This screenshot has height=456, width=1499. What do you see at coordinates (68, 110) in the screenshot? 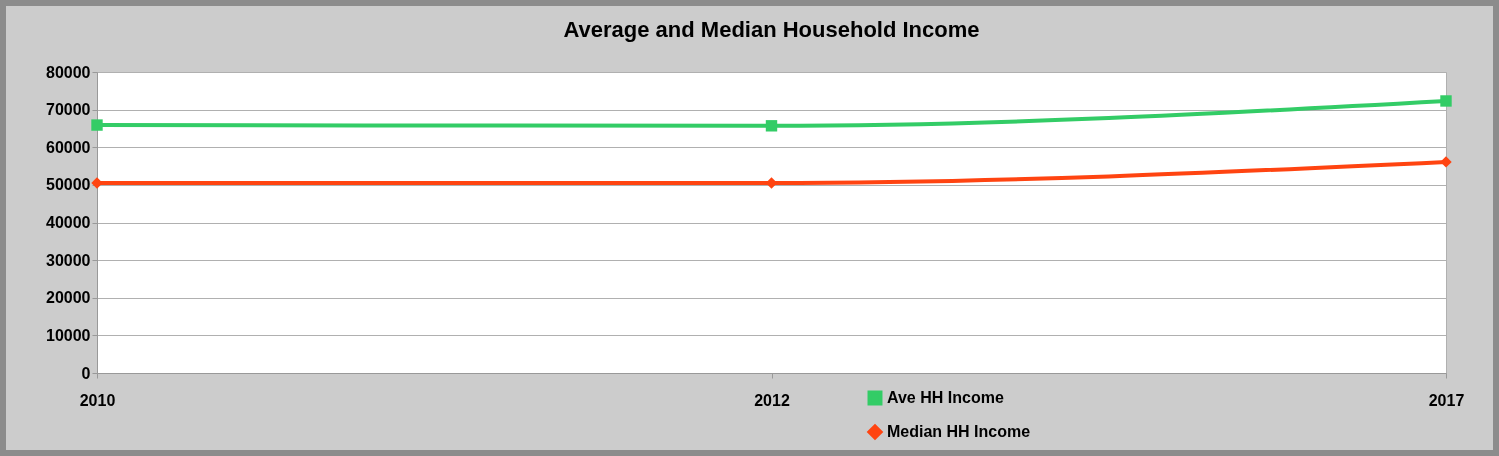
I see `y-tick-label: 70000` at bounding box center [68, 110].